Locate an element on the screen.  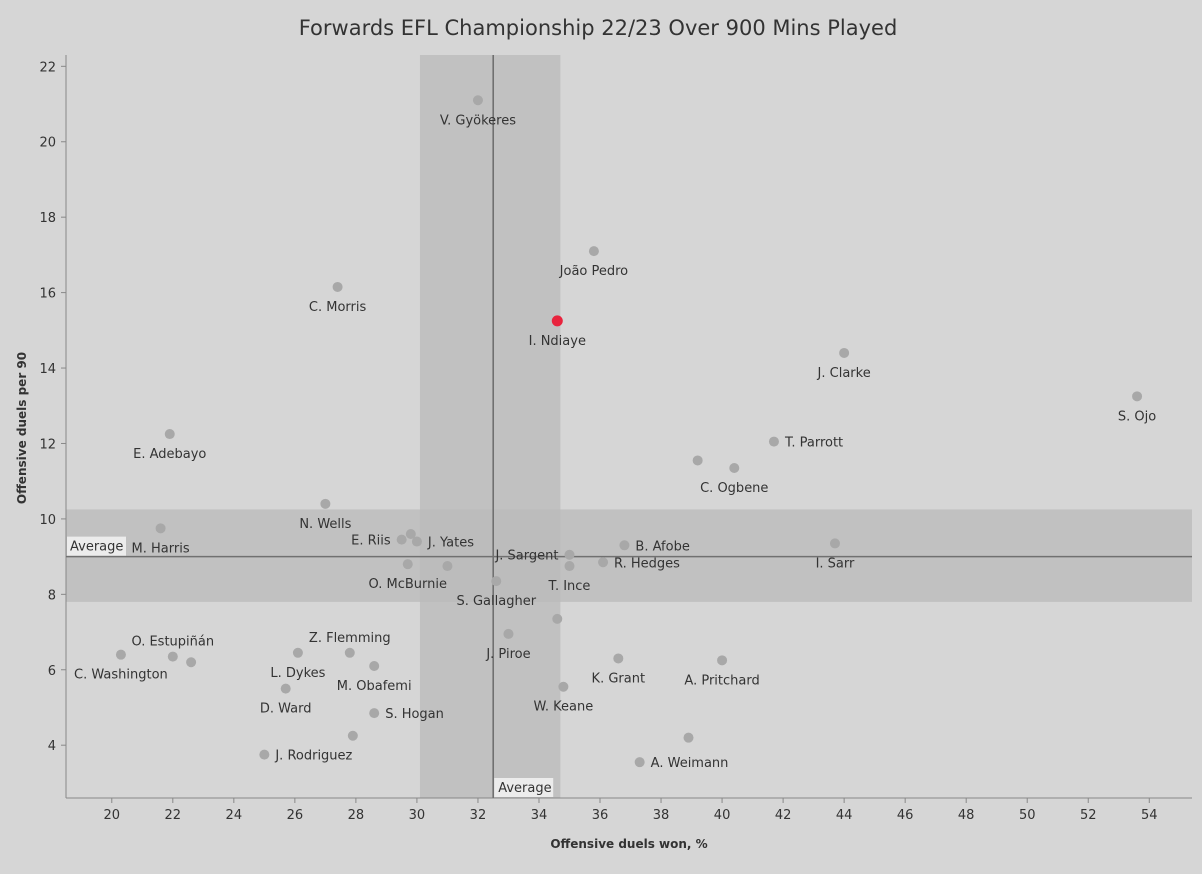
x-tick-label: 38 is located at coordinates (661, 815).